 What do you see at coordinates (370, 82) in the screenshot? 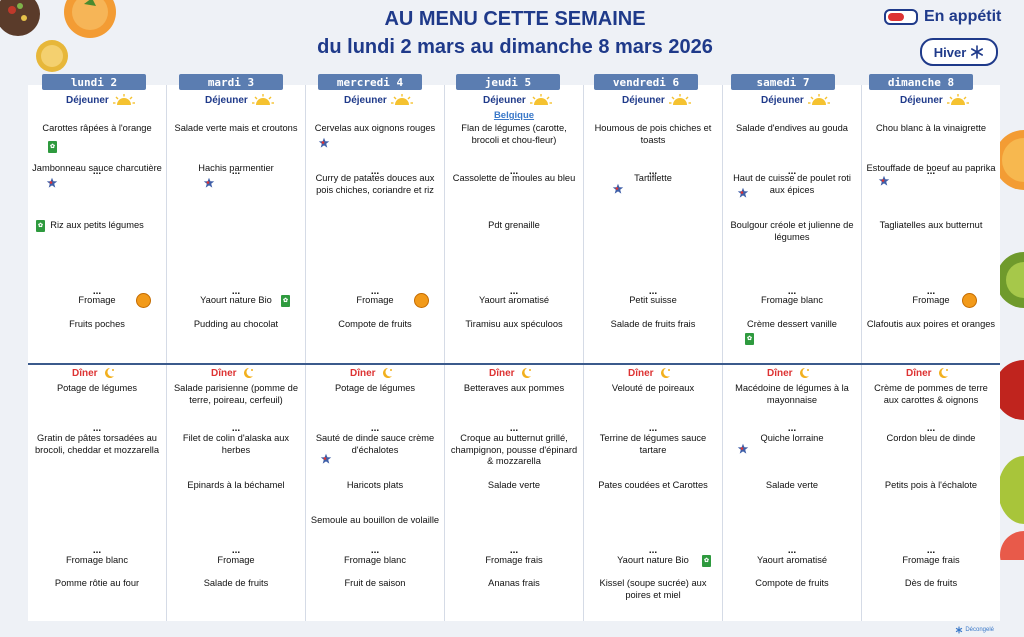
I see `day-header: mercredi 4` at bounding box center [370, 82].